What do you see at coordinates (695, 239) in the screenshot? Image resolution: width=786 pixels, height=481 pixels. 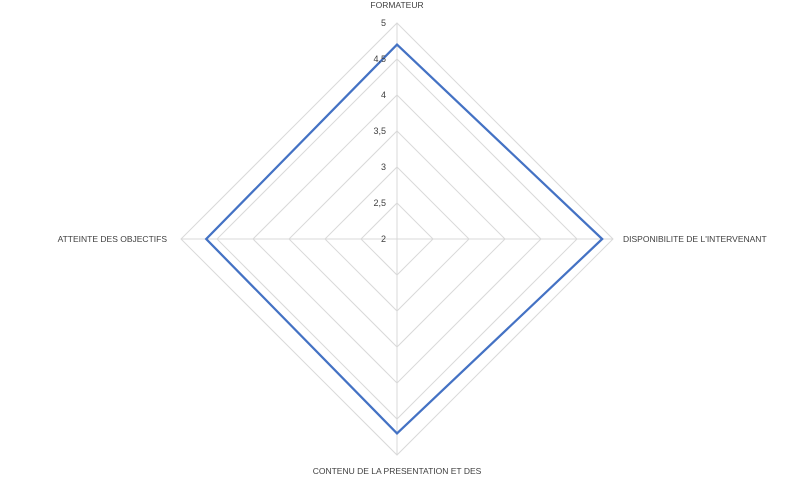 I see `axis-label-1: DISPONIBILITE DE L'INTERVENANT` at bounding box center [695, 239].